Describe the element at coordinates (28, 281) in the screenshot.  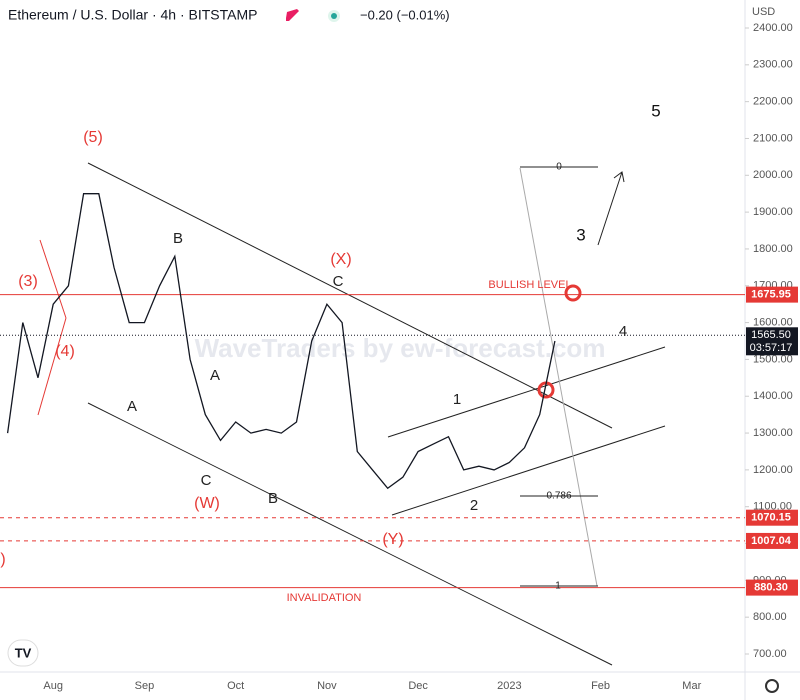
I see `annotation: (3)` at that location.